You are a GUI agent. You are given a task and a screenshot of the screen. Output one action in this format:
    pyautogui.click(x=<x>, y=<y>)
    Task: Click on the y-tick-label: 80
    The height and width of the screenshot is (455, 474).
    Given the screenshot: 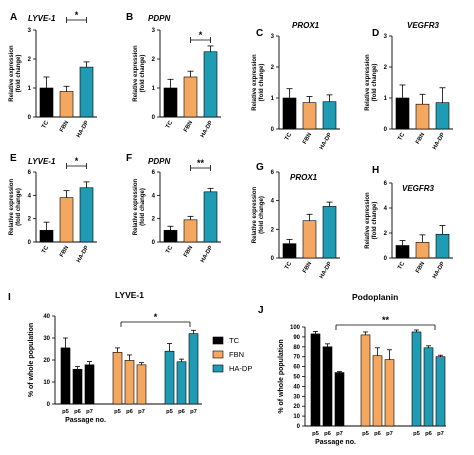 What is the action you would take?
    pyautogui.click(x=296, y=348)
    